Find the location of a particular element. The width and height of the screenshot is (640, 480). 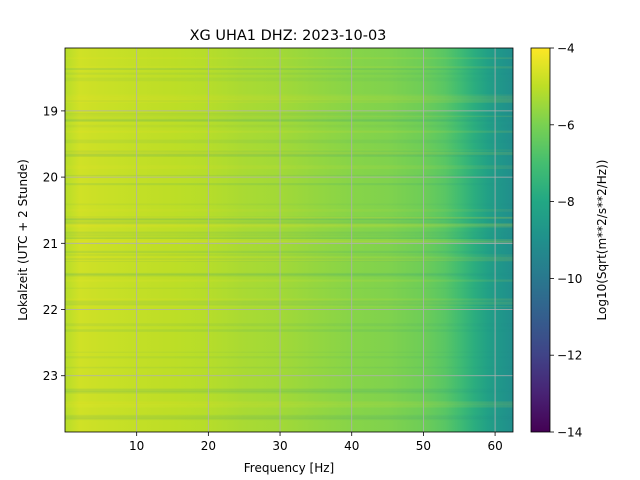

colorbar-tick-label: −4 is located at coordinates (566, 49).